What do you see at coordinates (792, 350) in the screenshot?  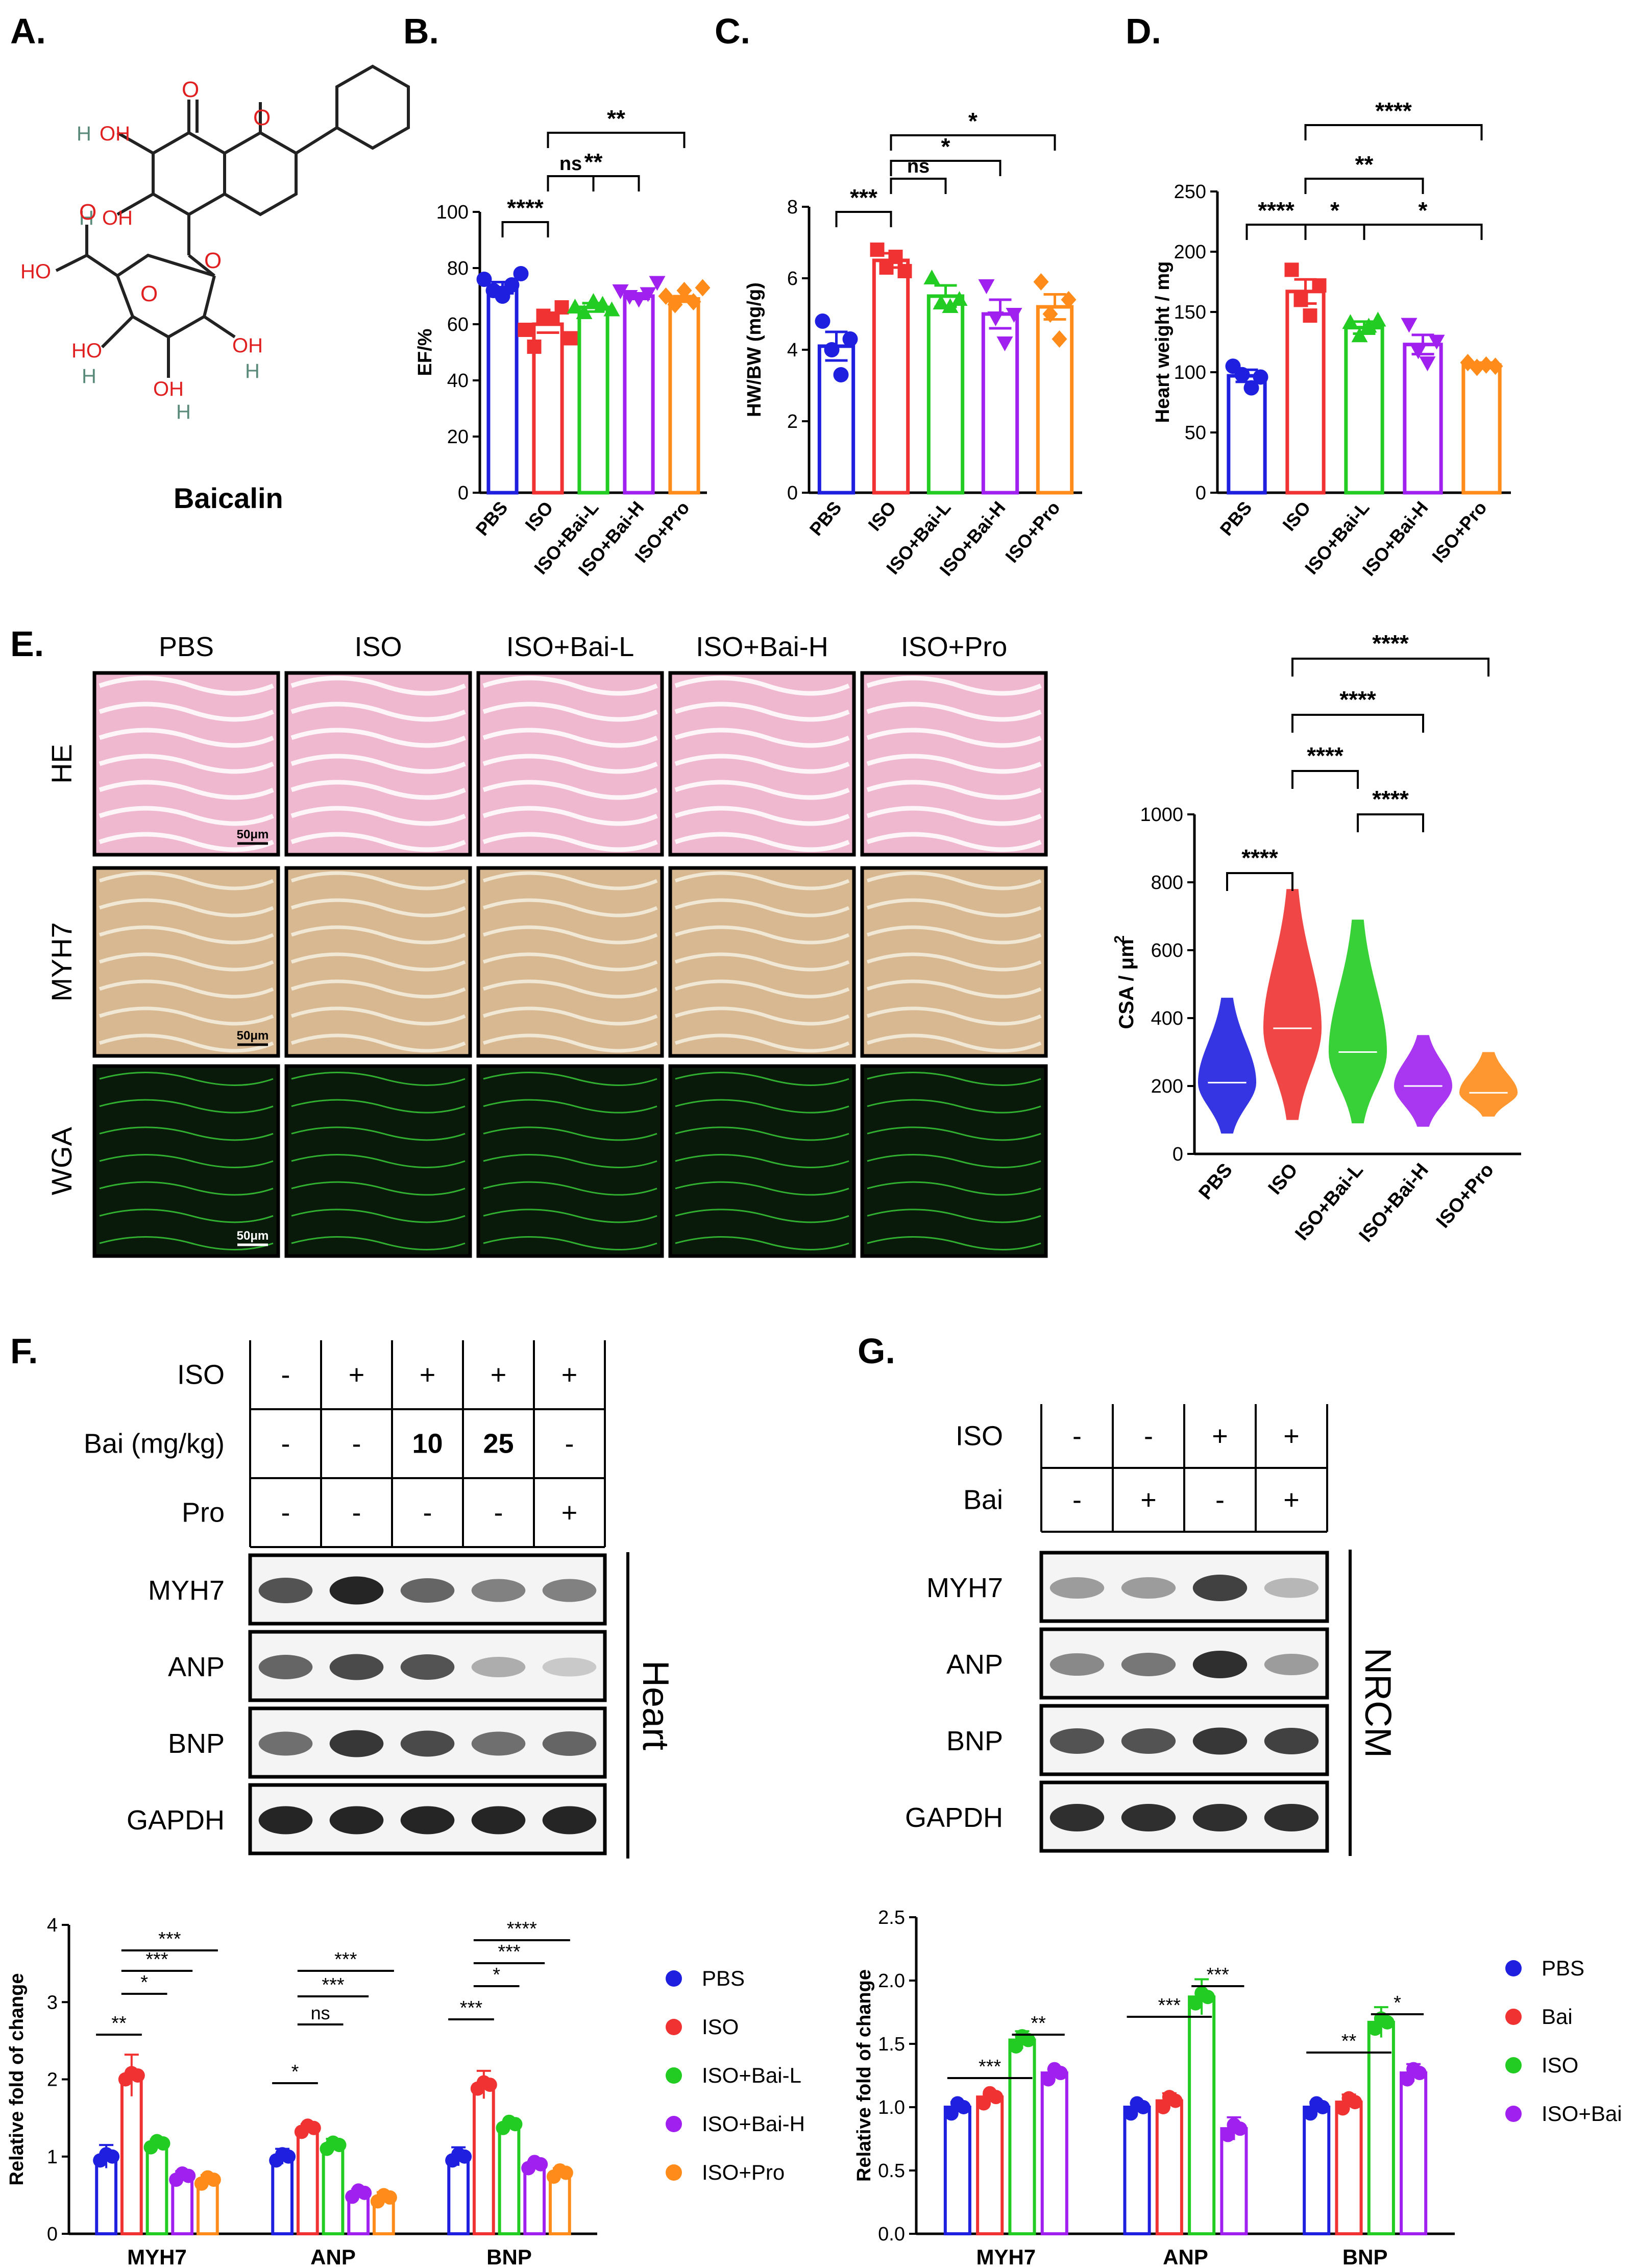 I see `y-tick-label: 4` at bounding box center [792, 350].